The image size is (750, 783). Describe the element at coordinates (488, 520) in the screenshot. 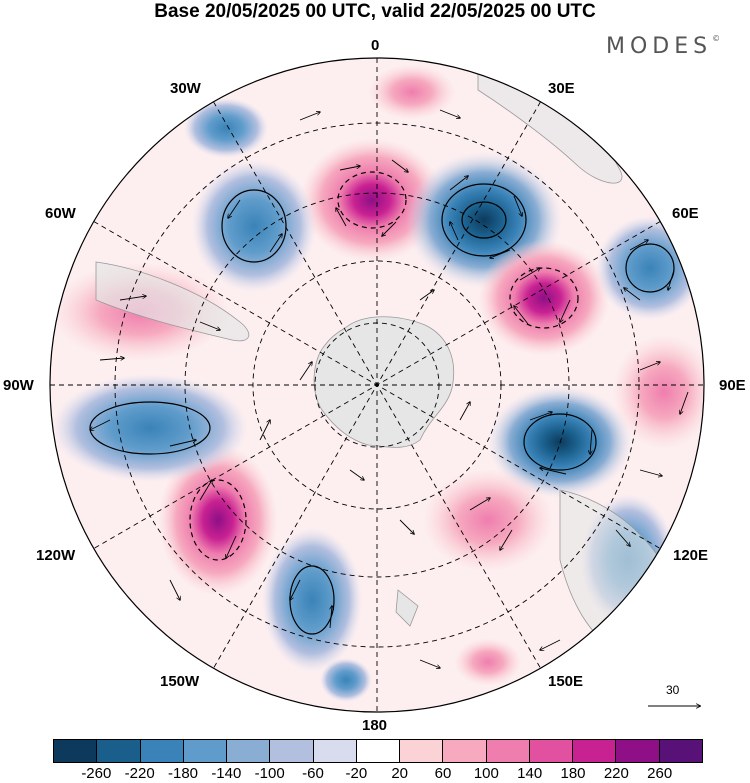

I see `positive-anomaly-140e` at that location.